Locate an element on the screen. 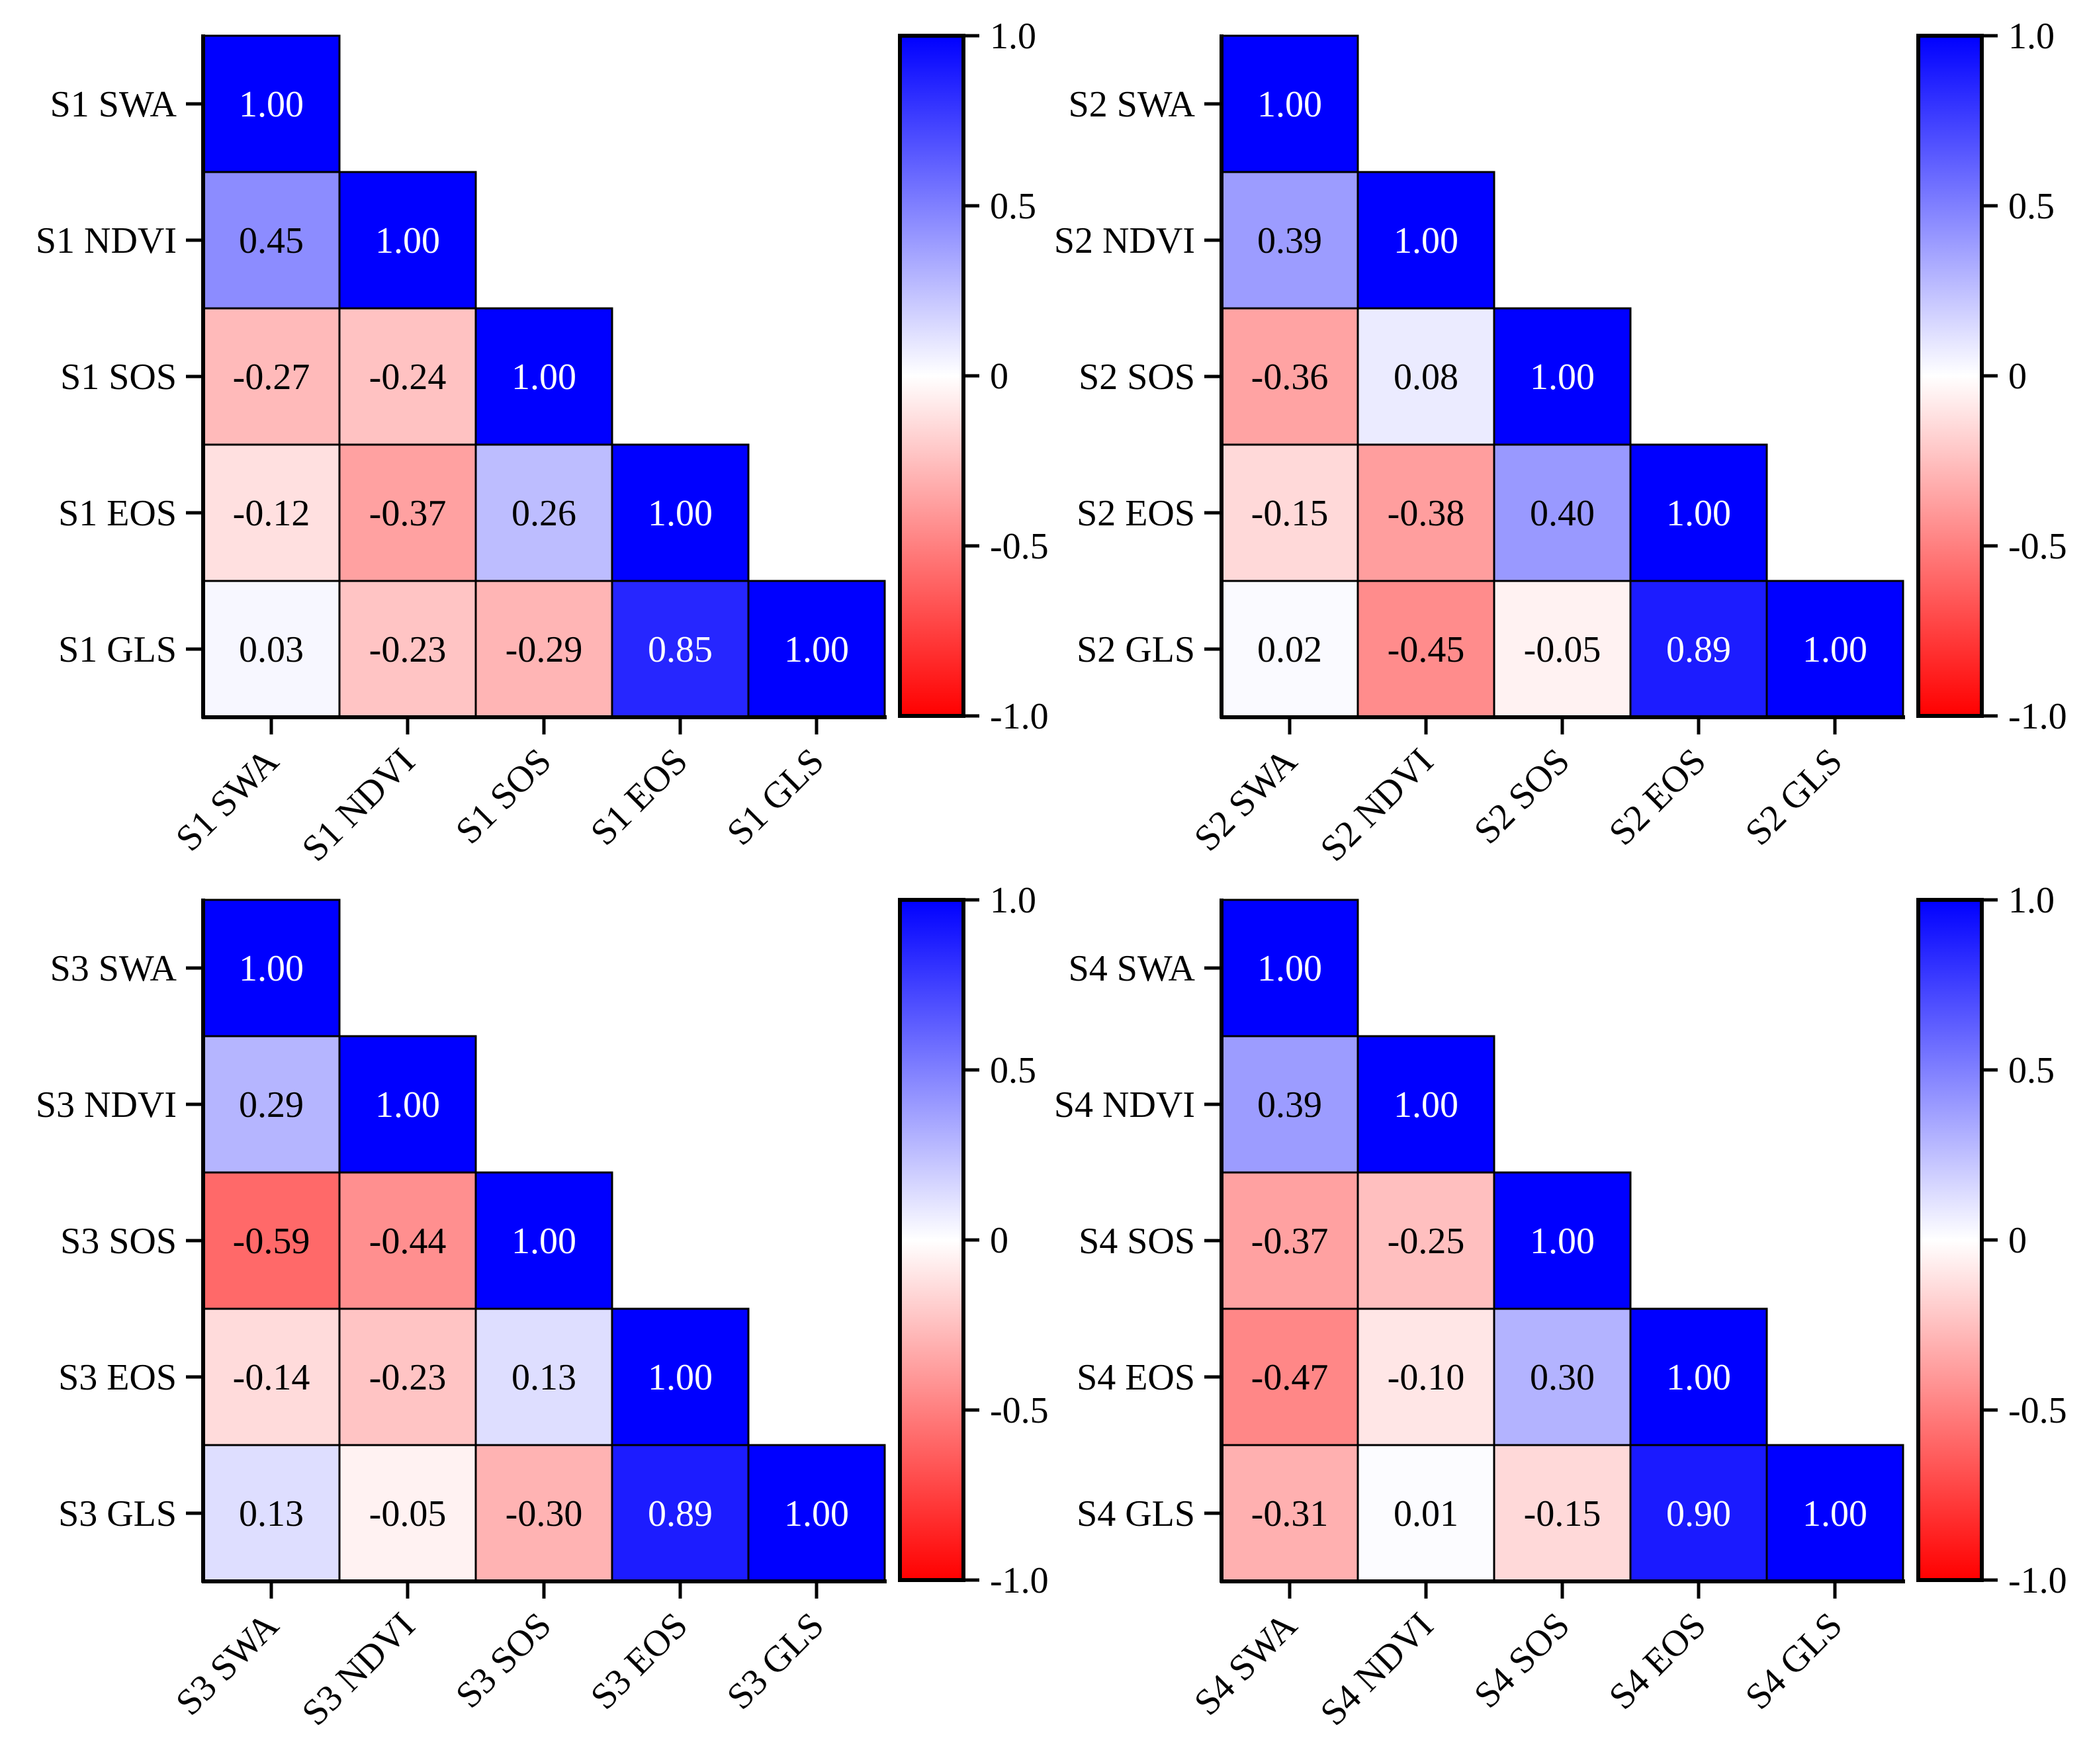  x-tick-label: S3 SOS is located at coordinates (503, 1660).